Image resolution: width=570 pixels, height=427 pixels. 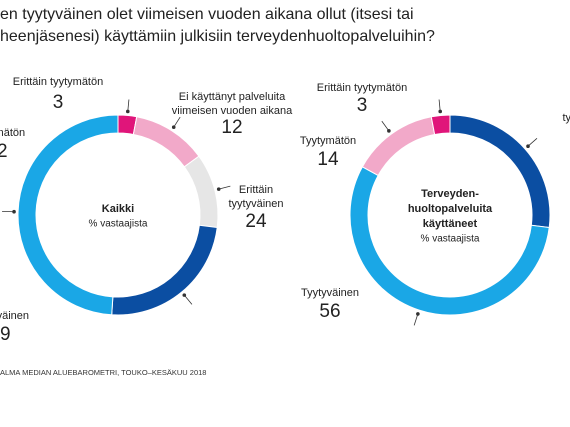 I want to click on center-title: huoltopalveluita, so click(x=450, y=209).